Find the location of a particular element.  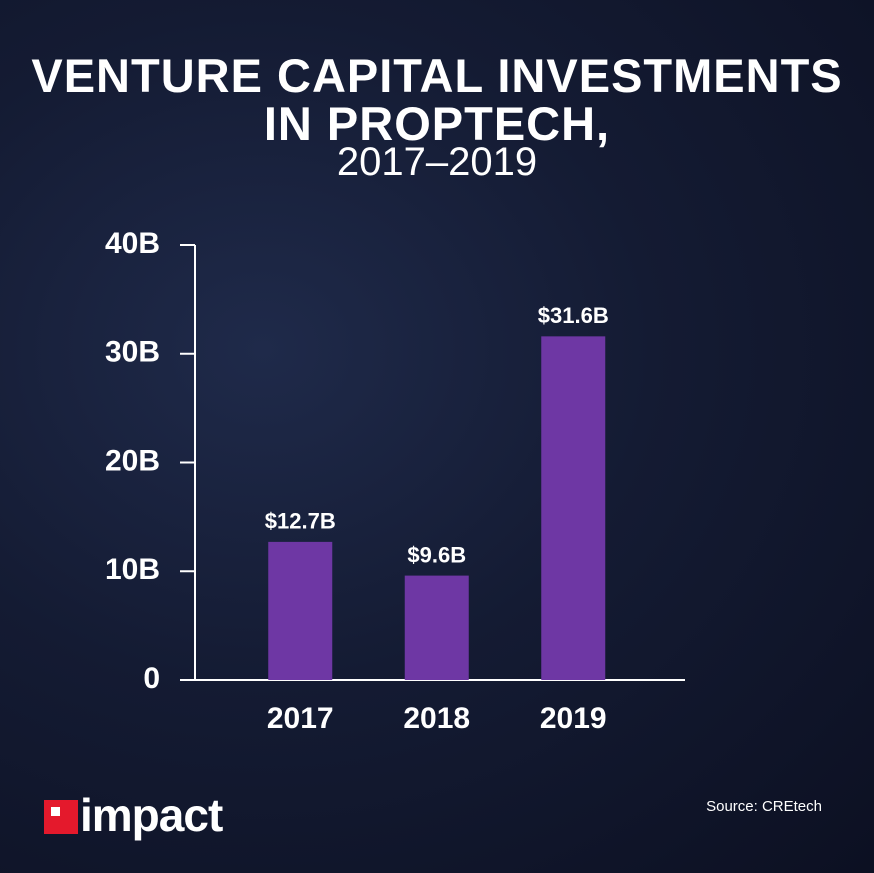

x-tick-label: 2018 is located at coordinates (436, 718).